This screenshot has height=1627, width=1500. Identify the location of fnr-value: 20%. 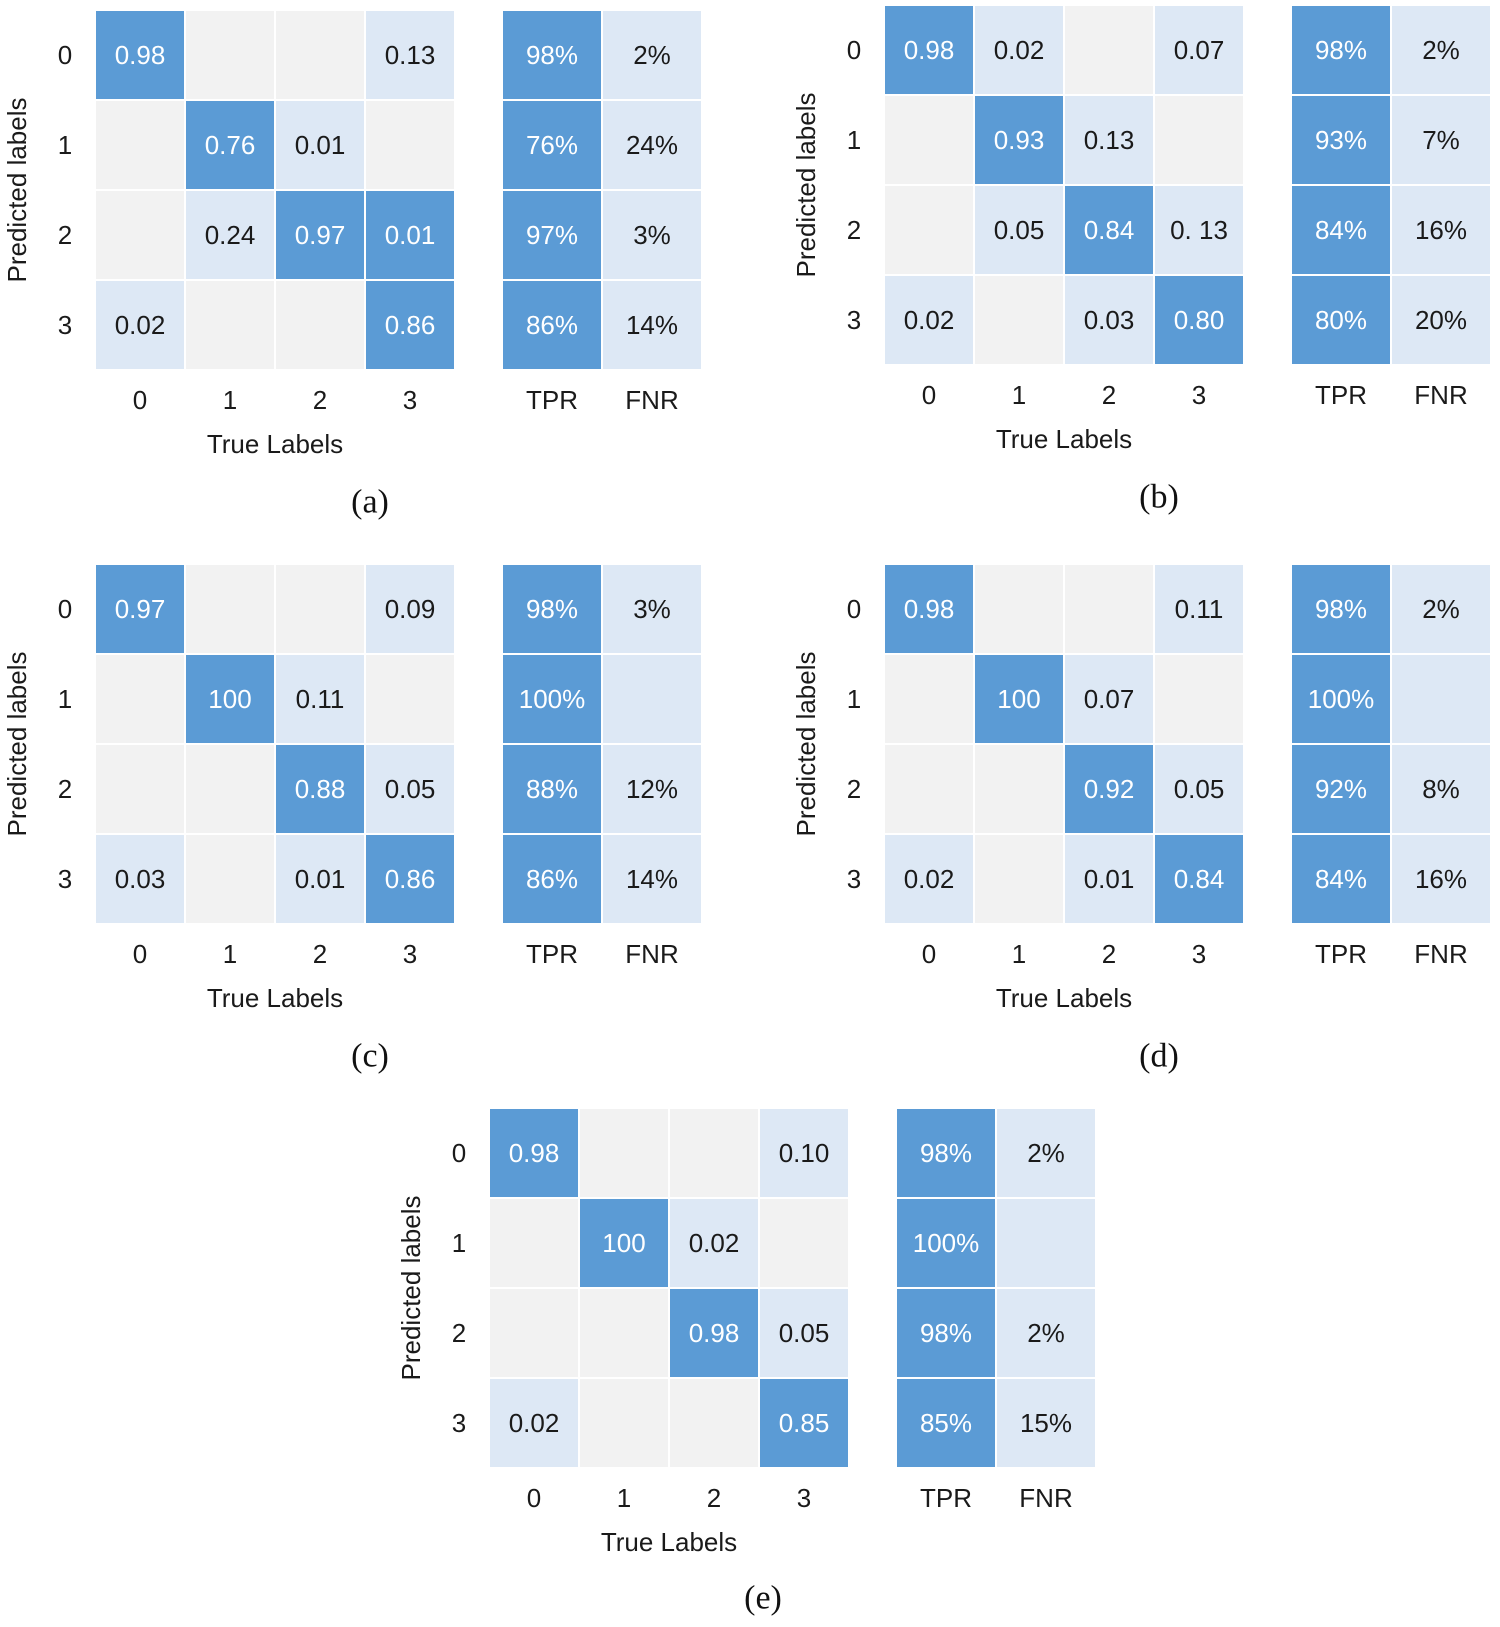
(1441, 320).